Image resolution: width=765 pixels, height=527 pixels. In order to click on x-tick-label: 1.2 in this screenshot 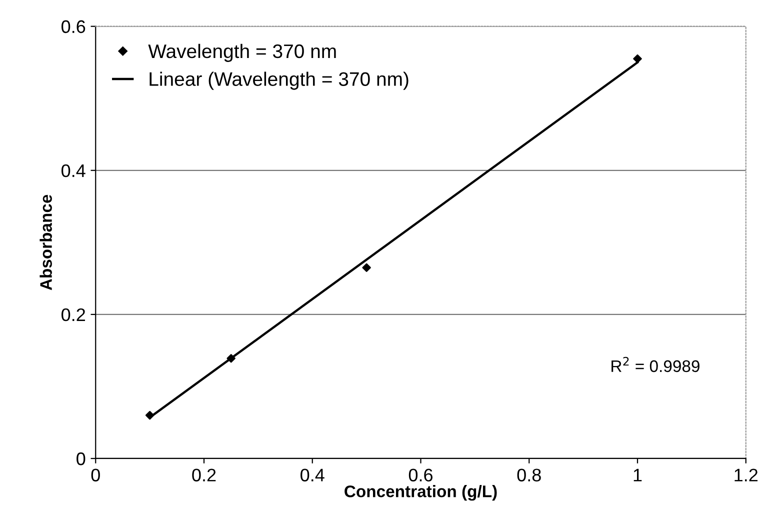, I will do `click(746, 475)`.